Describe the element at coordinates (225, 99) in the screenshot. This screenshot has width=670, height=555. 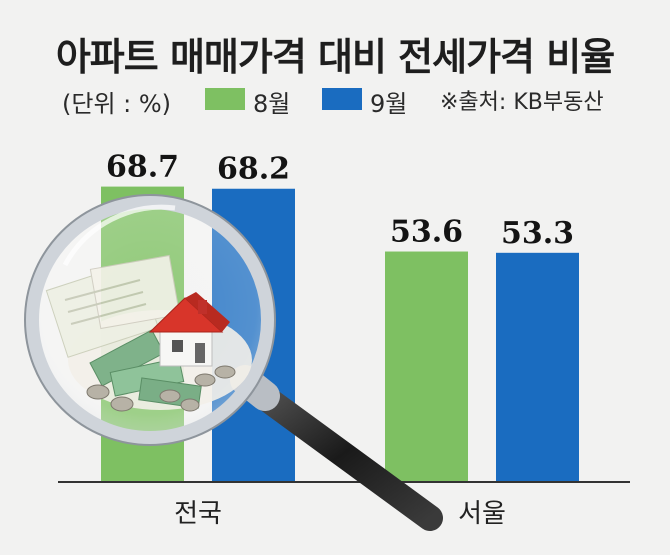
I see `legend-swatch-august` at that location.